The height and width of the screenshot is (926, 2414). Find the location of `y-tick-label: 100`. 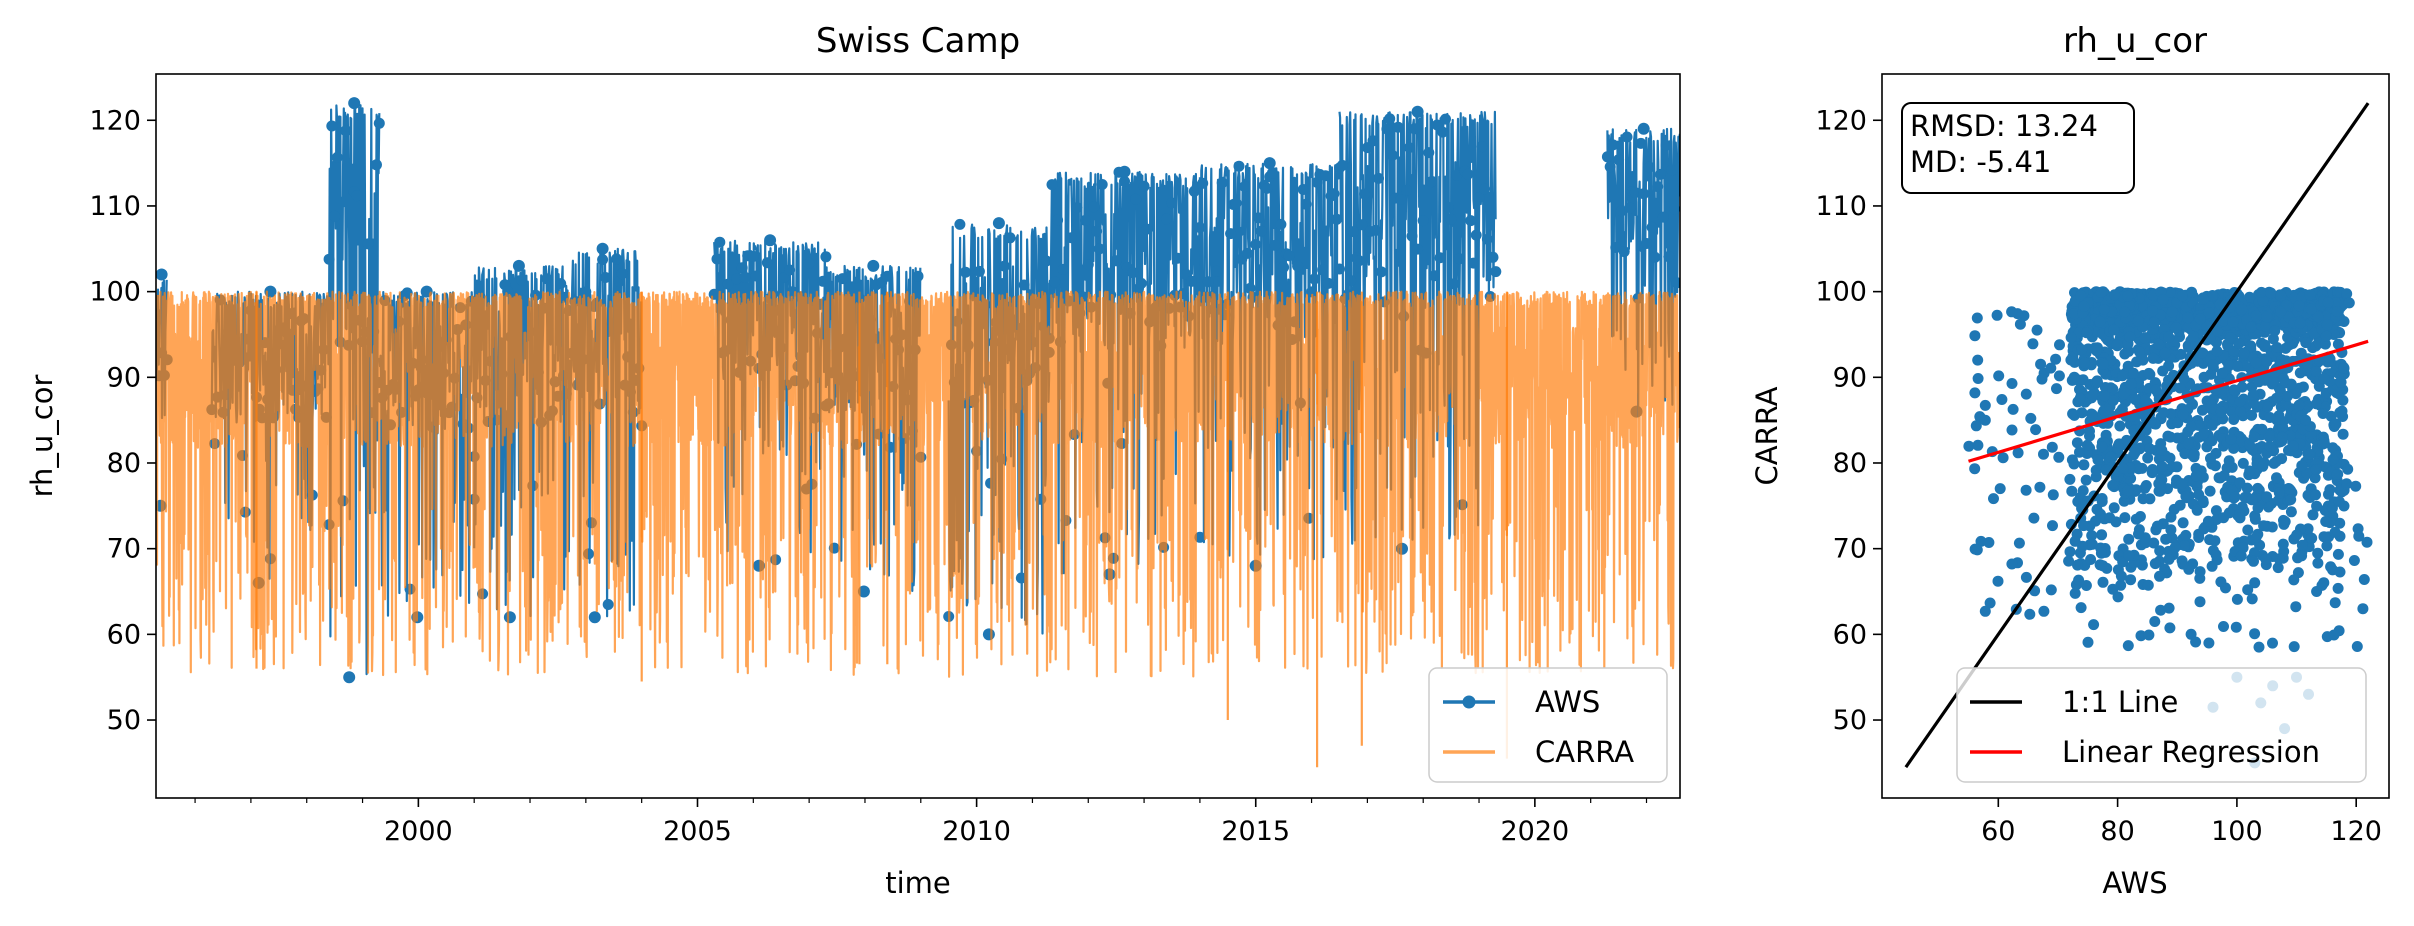

y-tick-label: 100 is located at coordinates (115, 292).